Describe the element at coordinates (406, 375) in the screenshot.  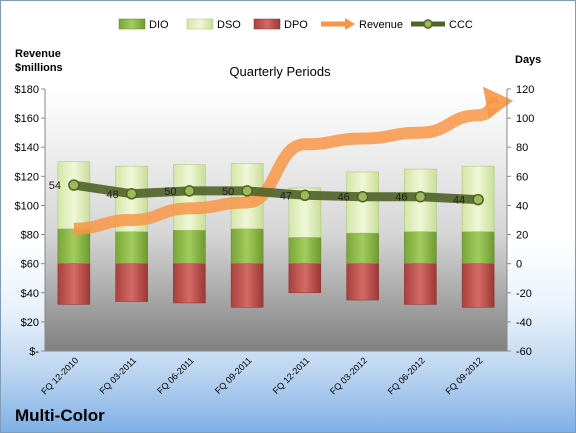
I see `x-tick-label: FQ 06-2012` at that location.